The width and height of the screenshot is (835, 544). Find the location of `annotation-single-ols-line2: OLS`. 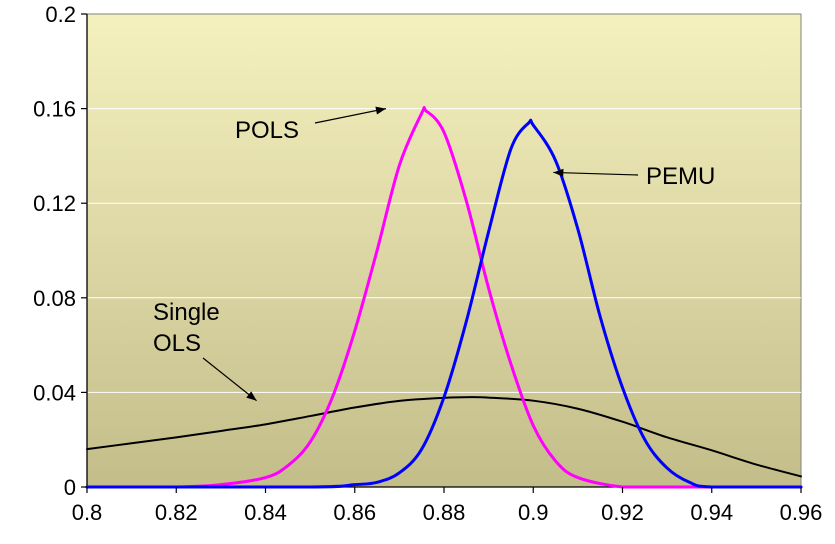

annotation-single-ols-line2: OLS is located at coordinates (177, 343).